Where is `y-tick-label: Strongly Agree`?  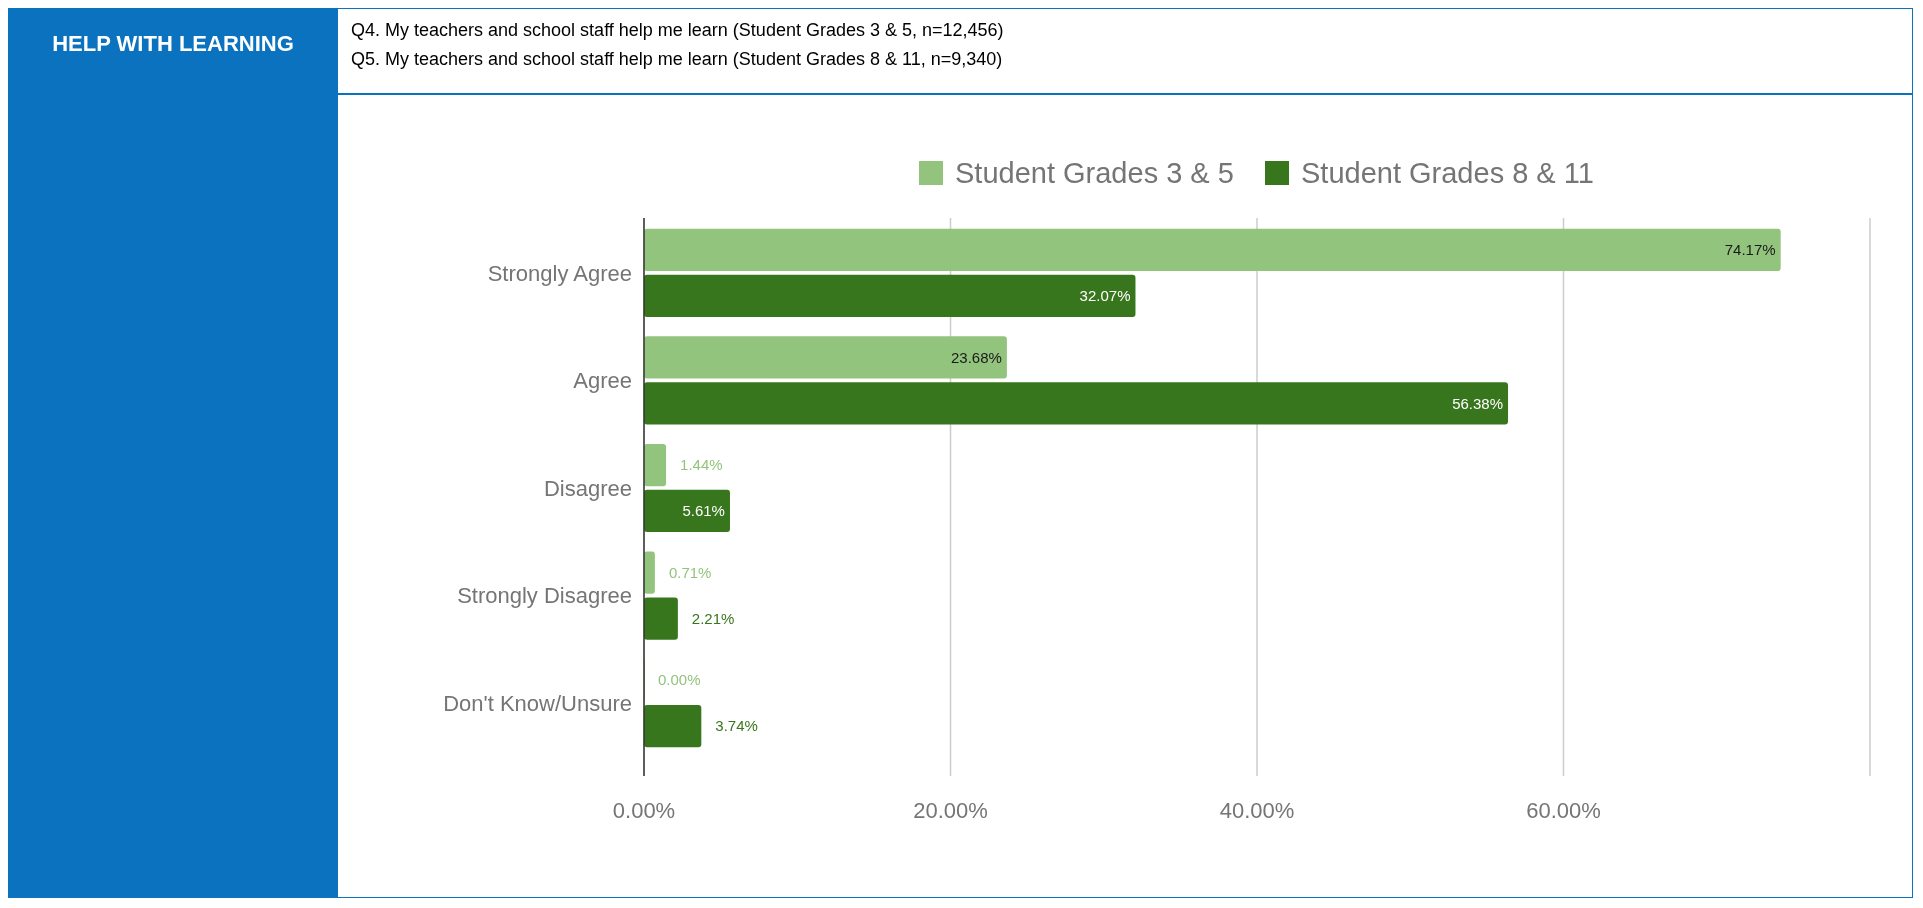
y-tick-label: Strongly Agree is located at coordinates (559, 273).